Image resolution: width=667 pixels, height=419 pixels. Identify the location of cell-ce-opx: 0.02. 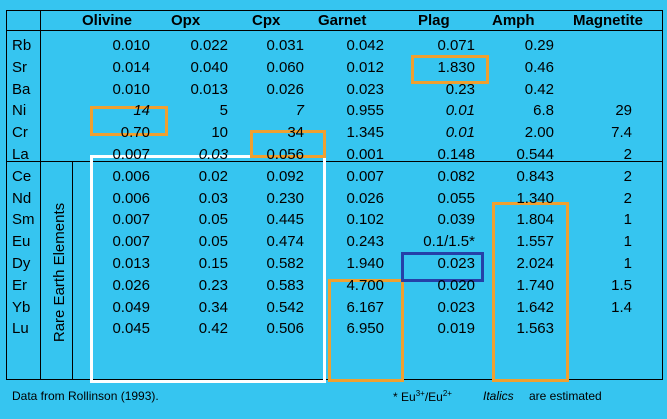
(213, 176).